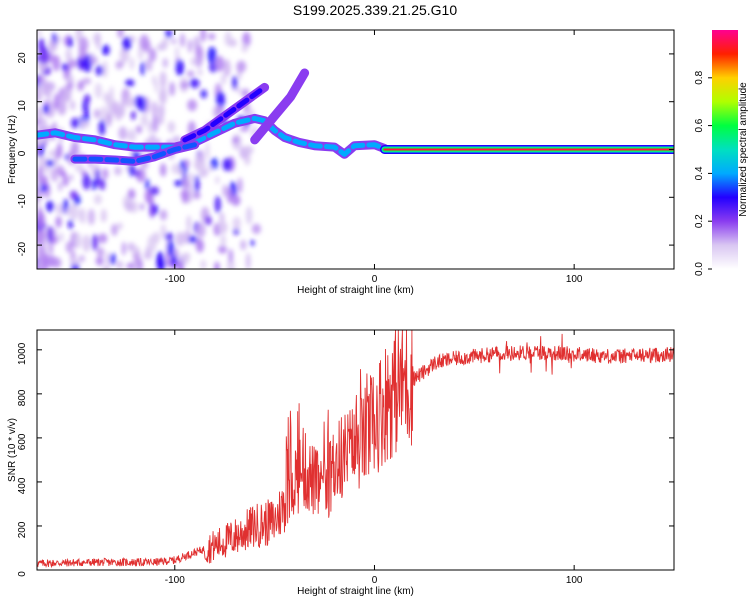  What do you see at coordinates (12, 149) in the screenshot?
I see `y-axis-label: Frequency (Hz)` at bounding box center [12, 149].